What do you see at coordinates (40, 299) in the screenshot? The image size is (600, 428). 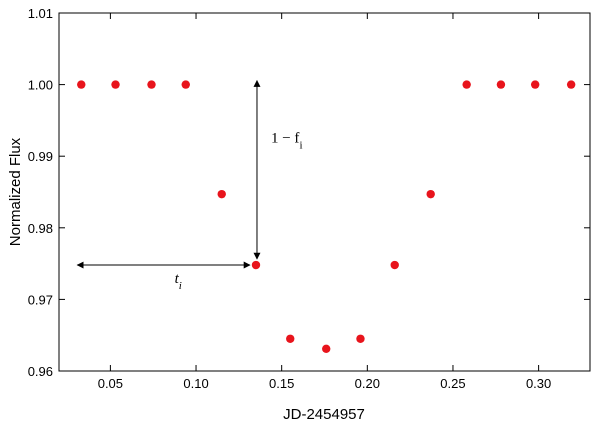 I see `y-tick-label: 0.97` at bounding box center [40, 299].